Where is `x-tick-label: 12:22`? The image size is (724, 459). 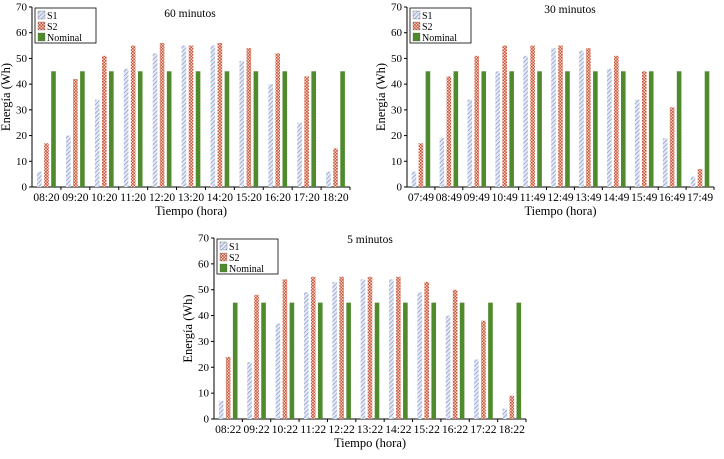 x-tick-label: 12:22 is located at coordinates (342, 430).